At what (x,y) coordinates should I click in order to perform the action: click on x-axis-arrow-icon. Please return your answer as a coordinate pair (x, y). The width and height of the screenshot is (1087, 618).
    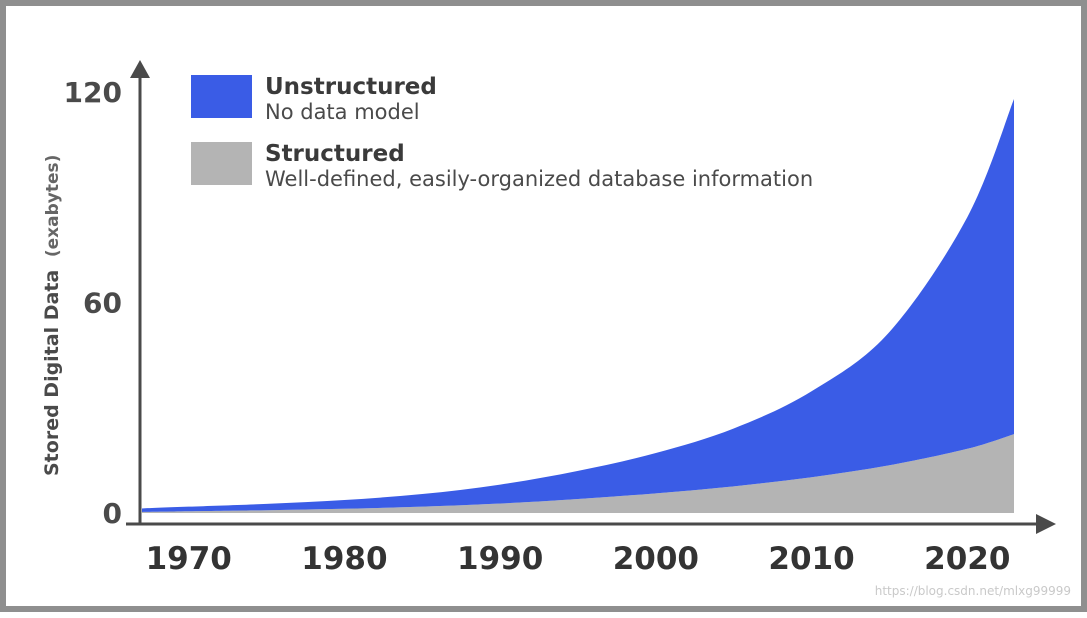
    Looking at the image, I should click on (1046, 524).